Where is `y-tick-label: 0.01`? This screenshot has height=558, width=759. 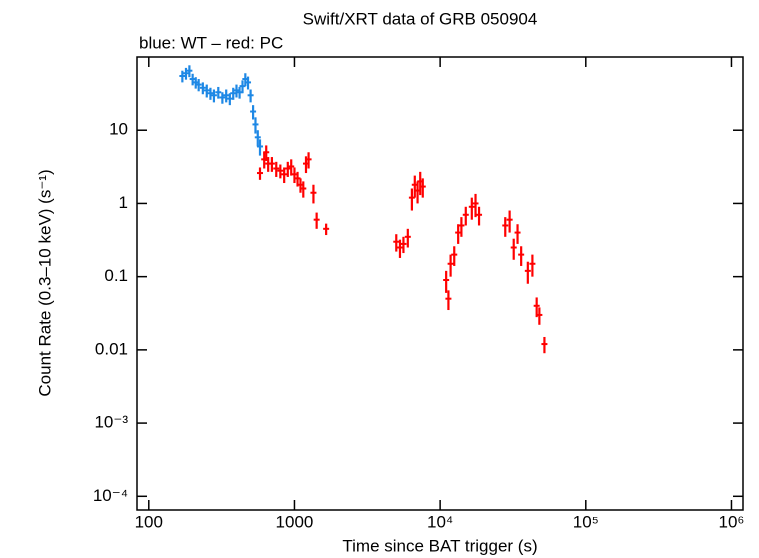 y-tick-label: 0.01 is located at coordinates (111, 348).